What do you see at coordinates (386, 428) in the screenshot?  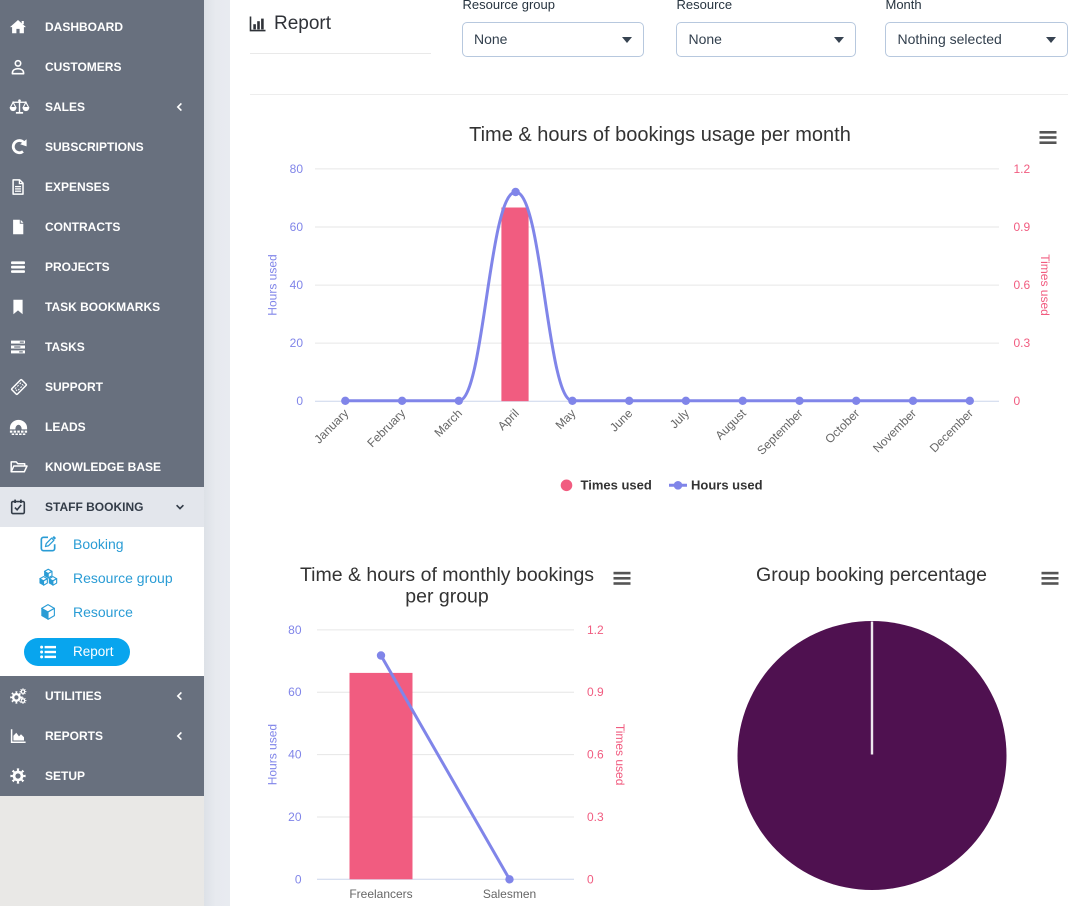 I see `svg-text: February` at bounding box center [386, 428].